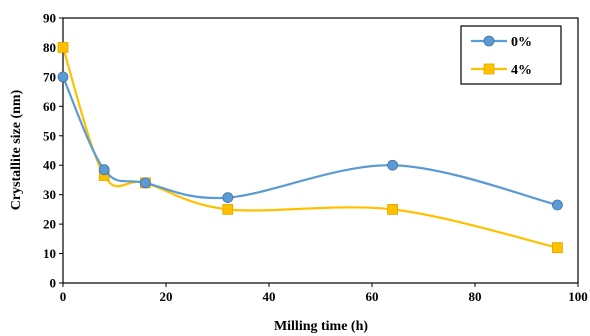 This screenshot has width=590, height=336. I want to click on y-tick-label: 70, so click(49, 76).